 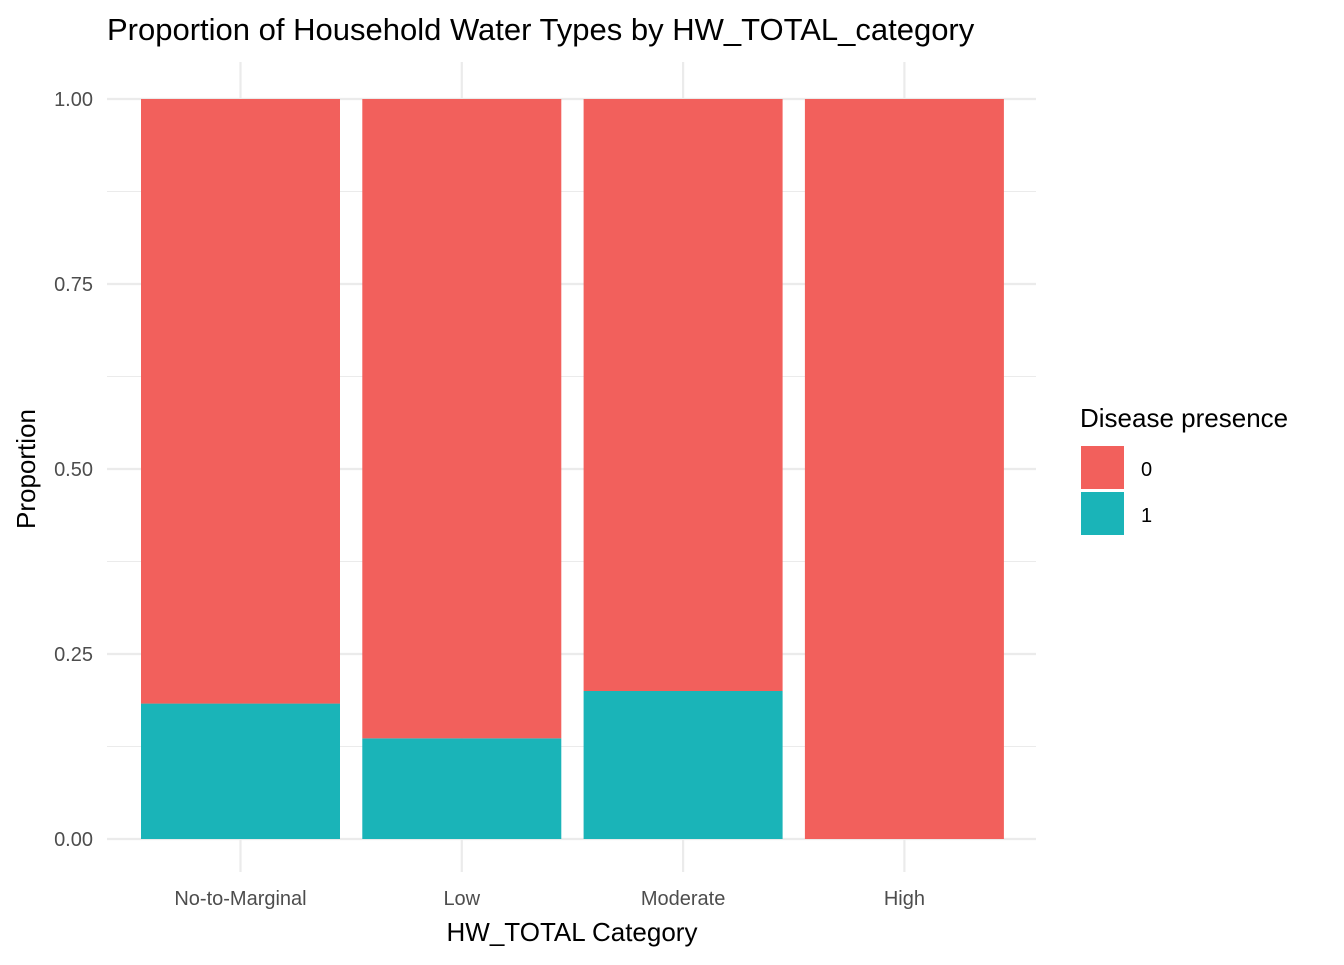 I want to click on x-tick-label: No-to-Marginal, so click(x=240, y=899).